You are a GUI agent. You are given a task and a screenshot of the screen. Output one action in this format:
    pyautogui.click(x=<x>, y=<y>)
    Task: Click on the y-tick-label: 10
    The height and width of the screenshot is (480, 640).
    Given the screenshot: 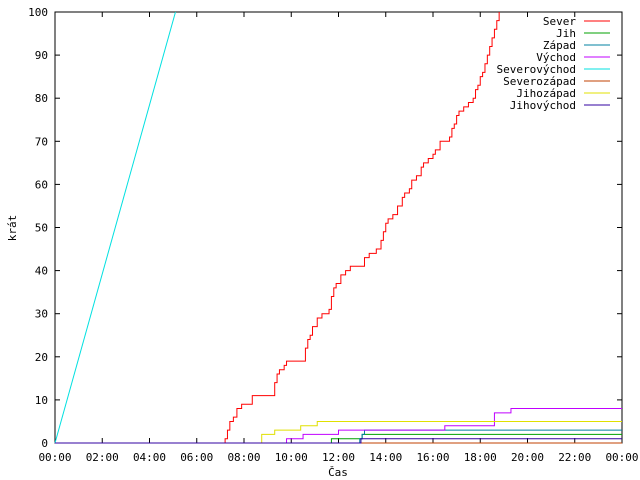 What is the action you would take?
    pyautogui.click(x=41, y=400)
    